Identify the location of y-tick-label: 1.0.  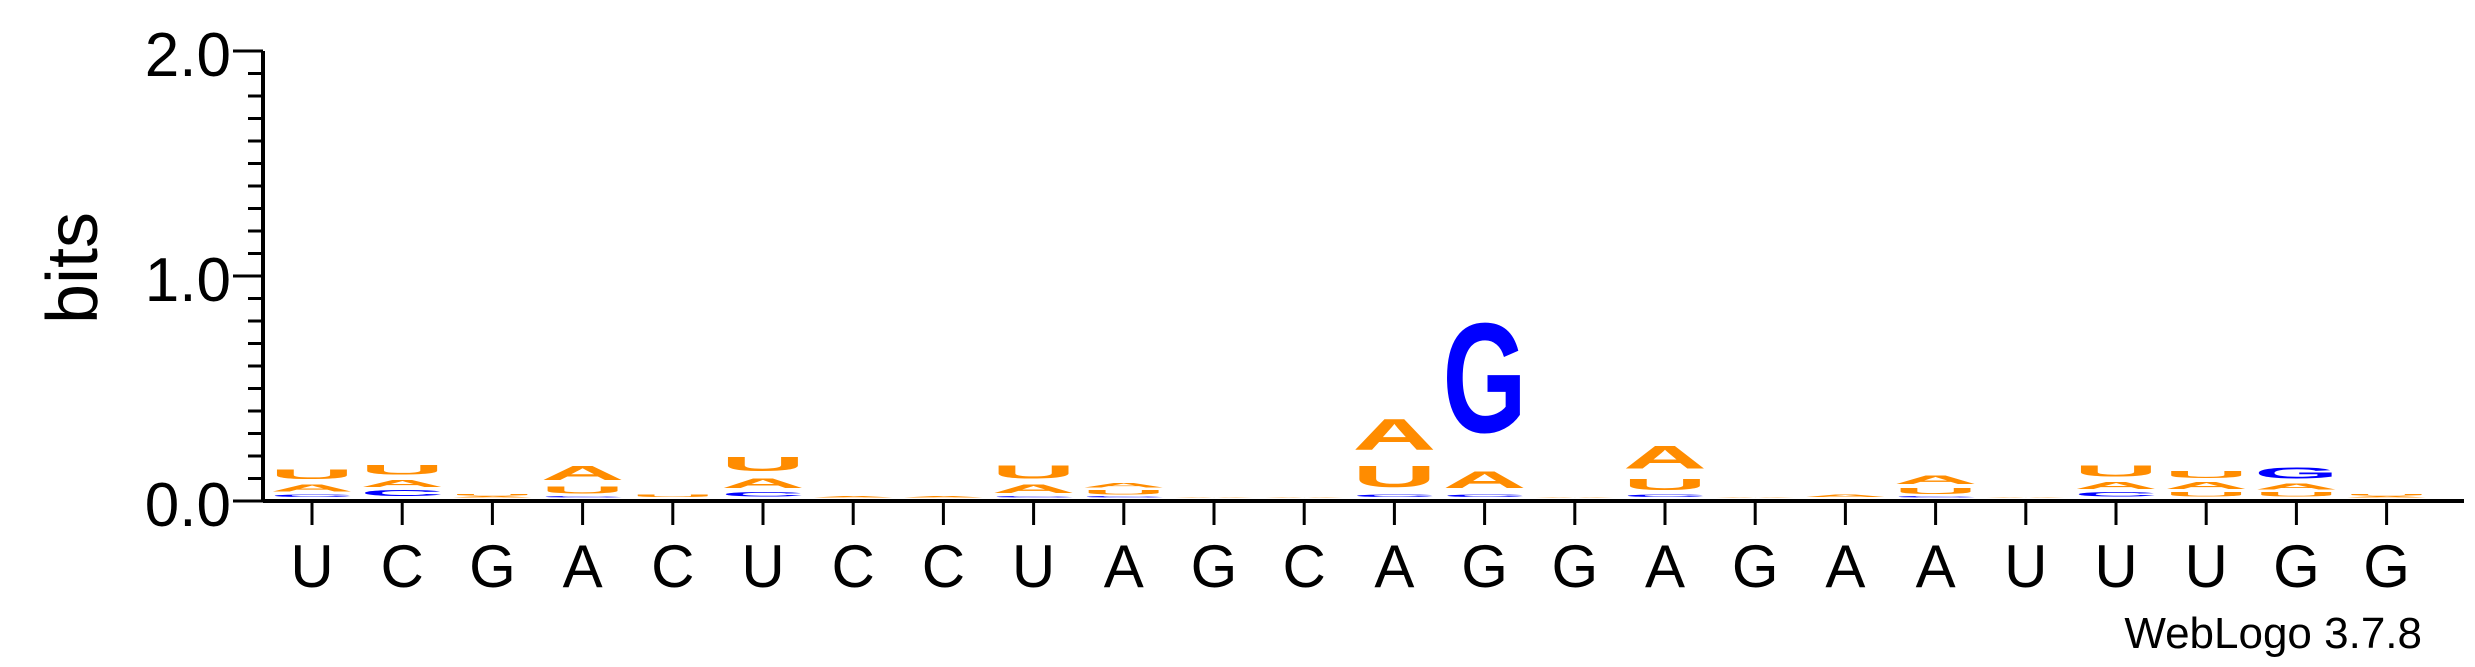
(188, 280).